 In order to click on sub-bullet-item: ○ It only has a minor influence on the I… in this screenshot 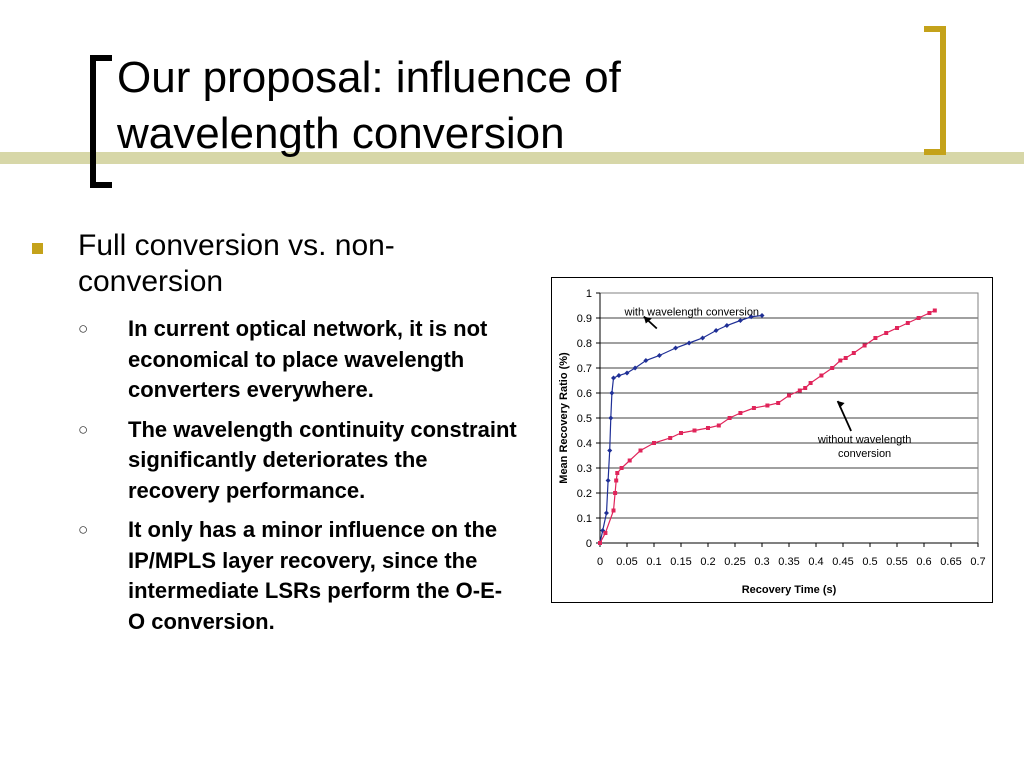, I will do `click(298, 576)`.